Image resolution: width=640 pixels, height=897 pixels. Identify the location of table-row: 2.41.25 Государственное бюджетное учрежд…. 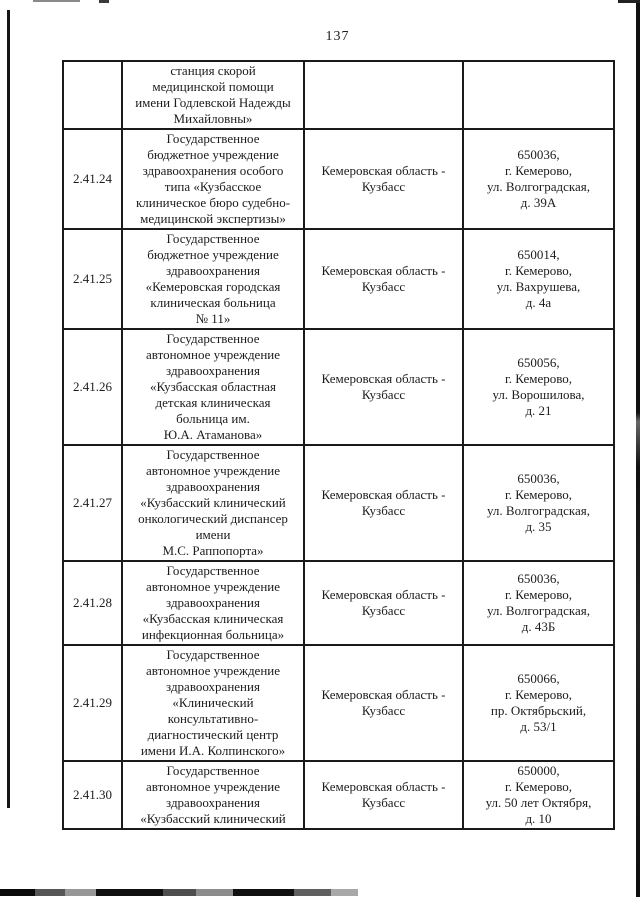
(338, 279).